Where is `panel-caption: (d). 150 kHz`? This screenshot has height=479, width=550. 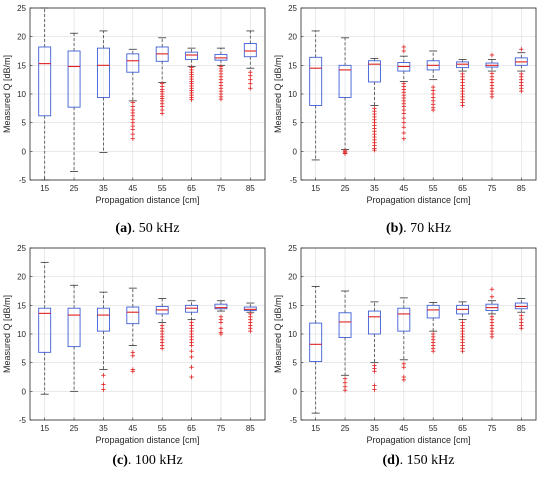
panel-caption: (d). 150 kHz is located at coordinates (419, 460).